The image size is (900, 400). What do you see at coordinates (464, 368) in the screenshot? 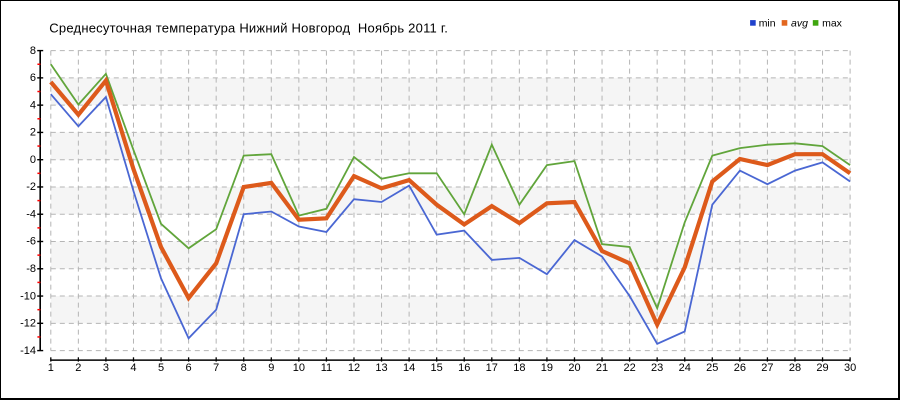
I see `svg-text: 16` at bounding box center [464, 368].